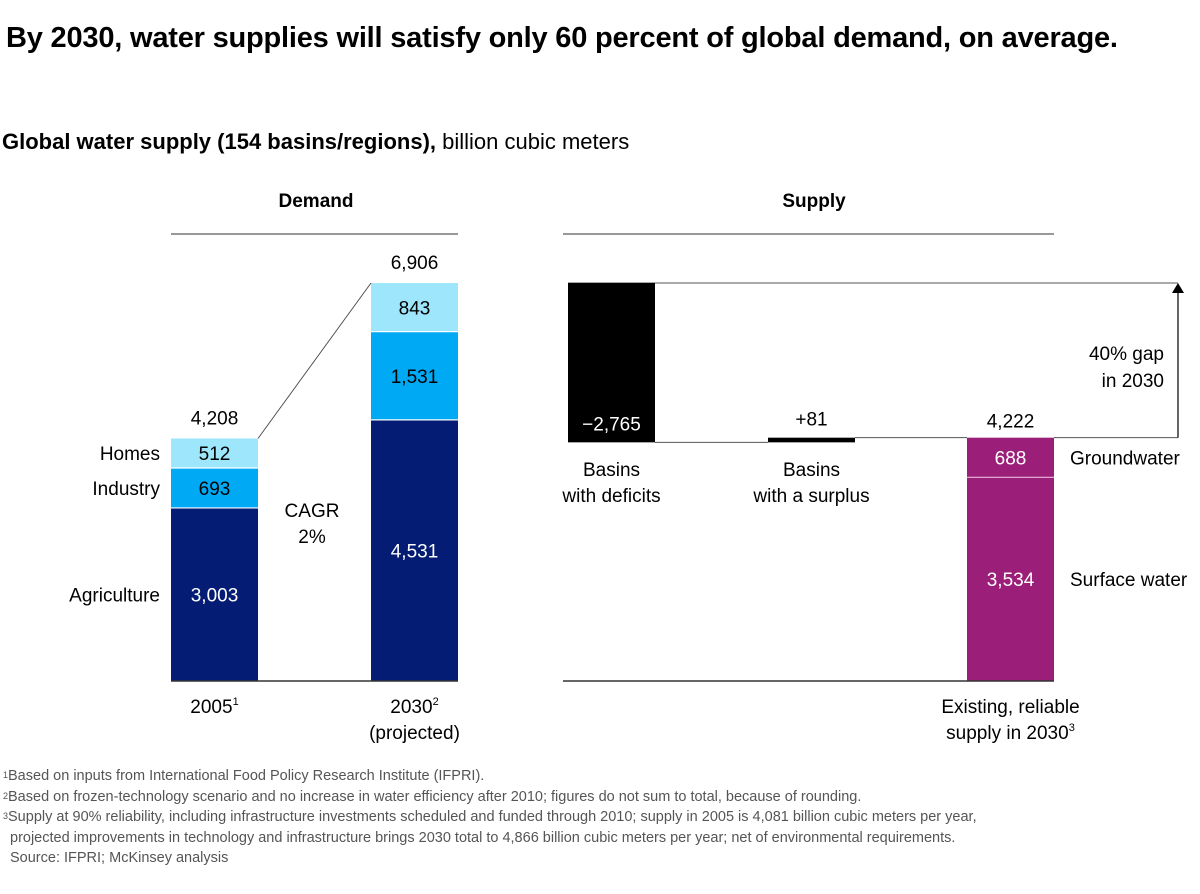 This screenshot has width=1200, height=894. I want to click on supply-category-label: Existing, reliable, so click(1010, 707).